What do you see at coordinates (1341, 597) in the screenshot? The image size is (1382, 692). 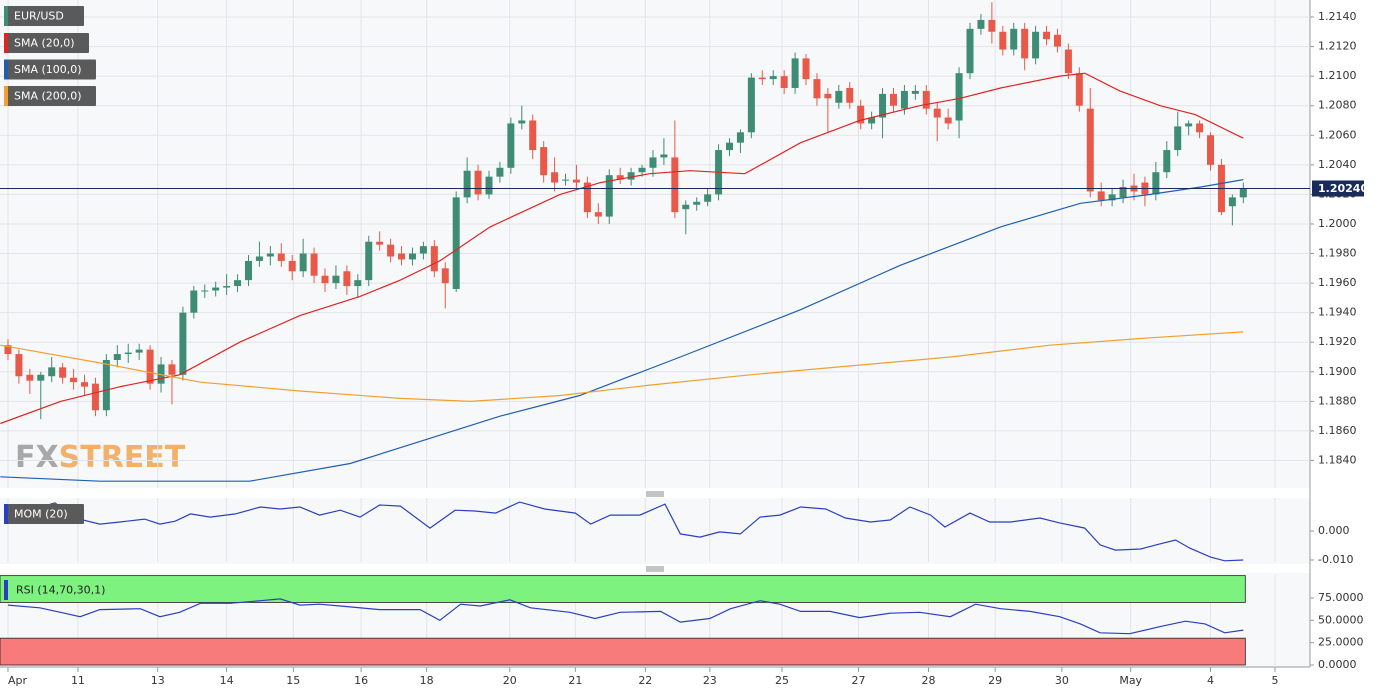 I see `y-tick-label: 75.0000` at bounding box center [1341, 597].